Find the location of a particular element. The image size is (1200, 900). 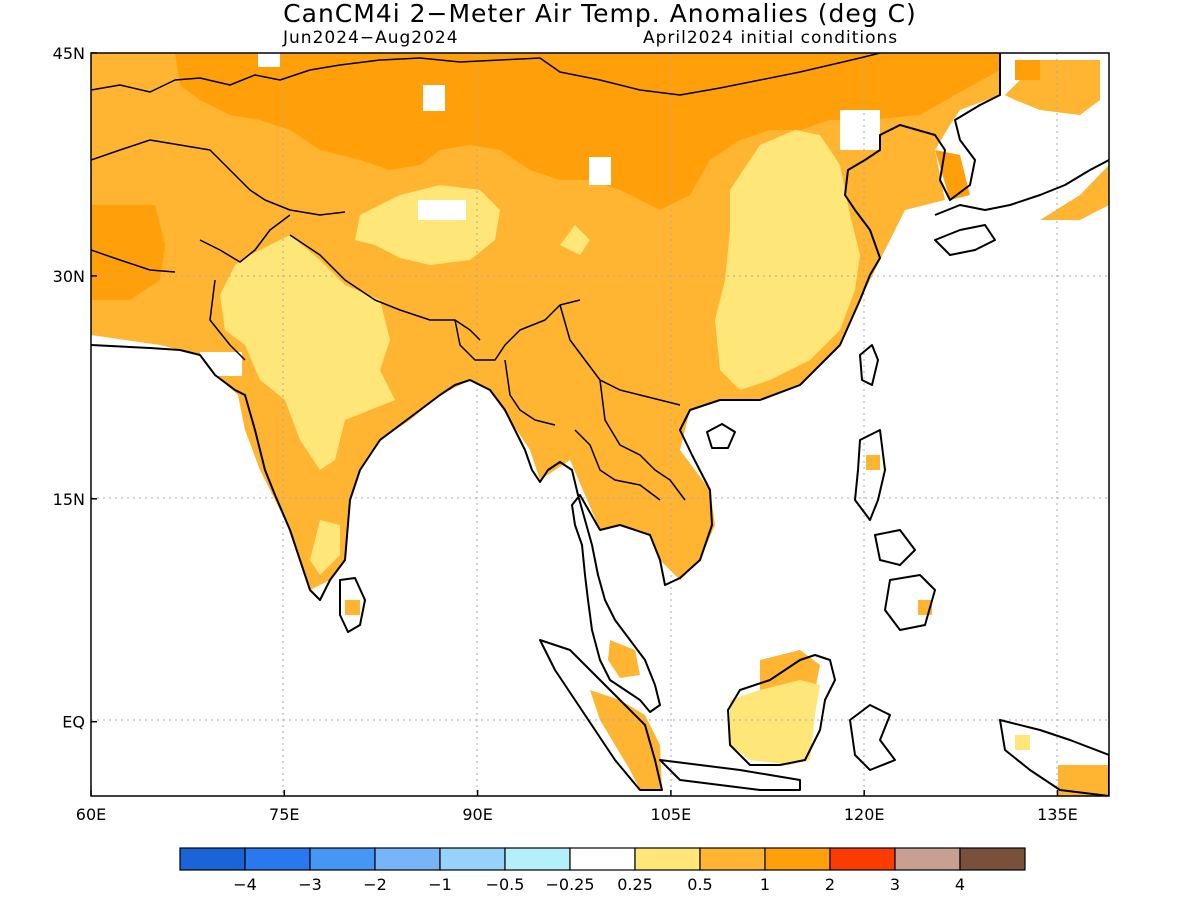

colorbar-label: −1 is located at coordinates (440, 884).